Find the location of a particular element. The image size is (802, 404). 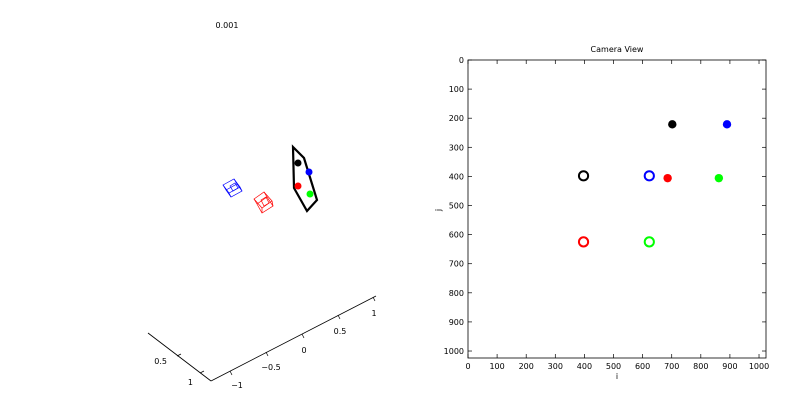

y-tick-label: 300 is located at coordinates (456, 147).